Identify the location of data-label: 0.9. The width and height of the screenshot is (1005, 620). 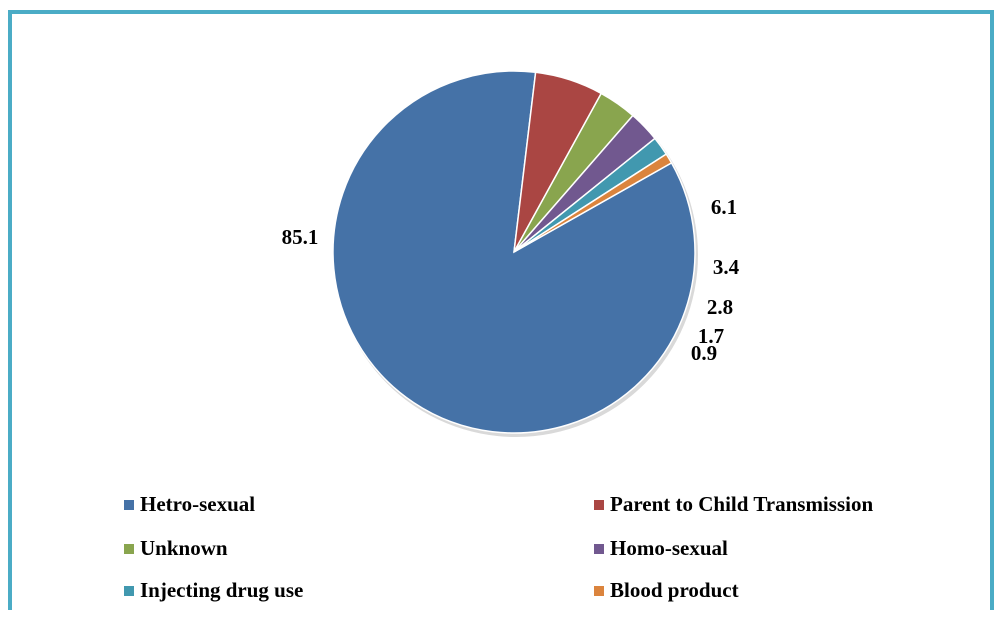
(704, 353).